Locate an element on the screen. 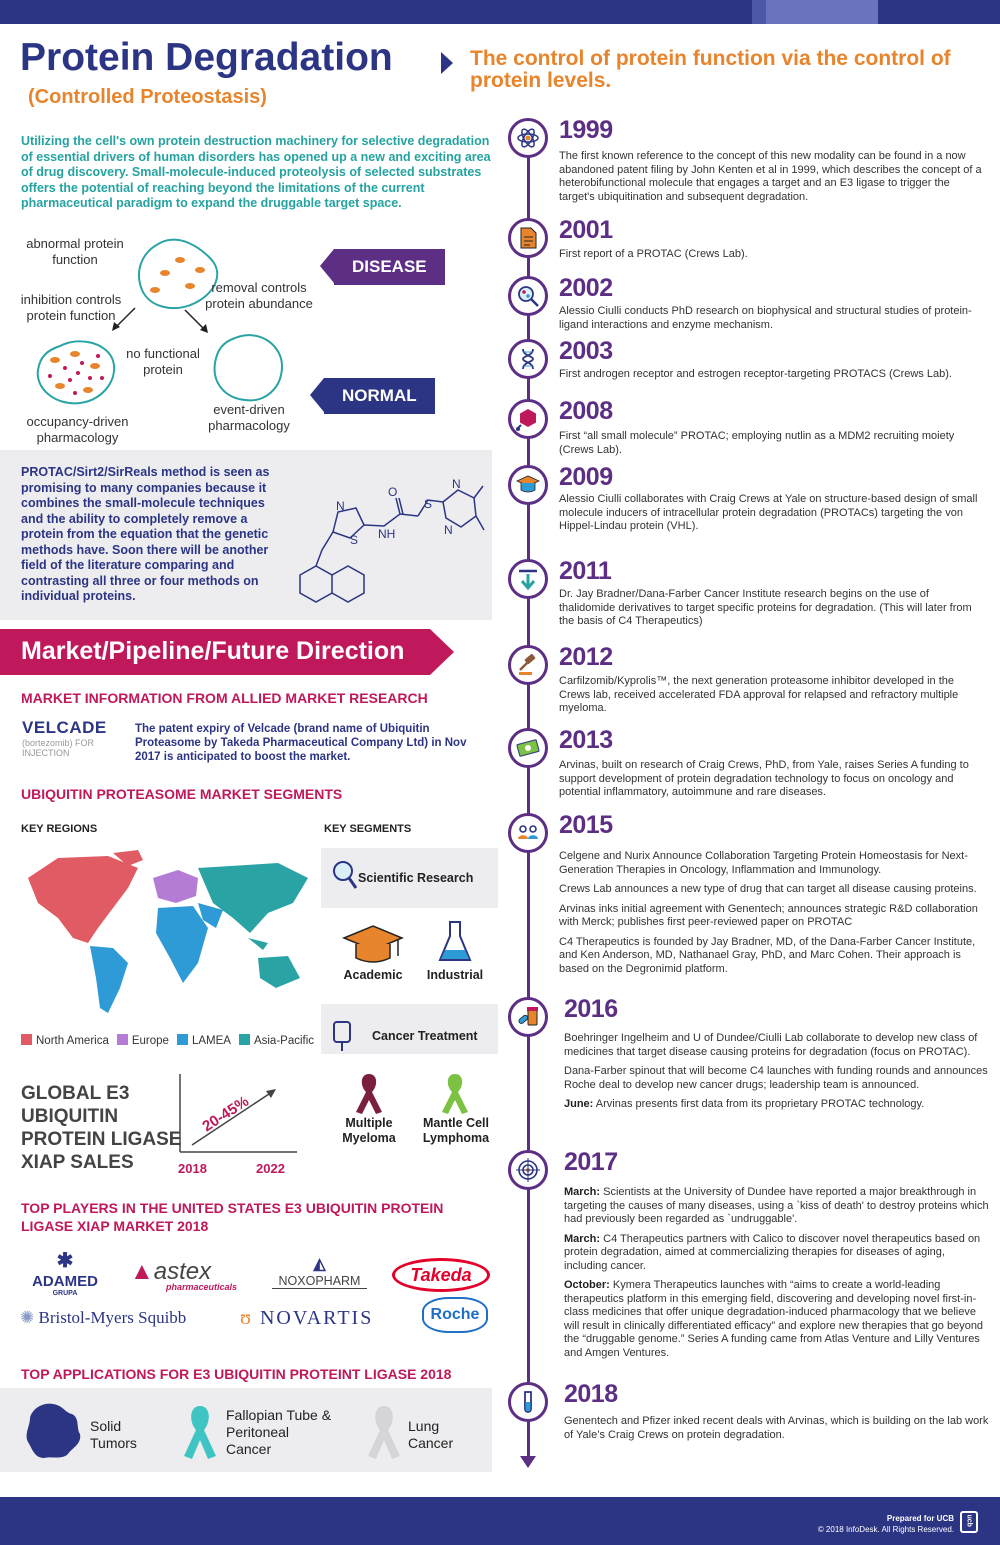  inhibition-label: inhibition controls protein function is located at coordinates (71, 307).